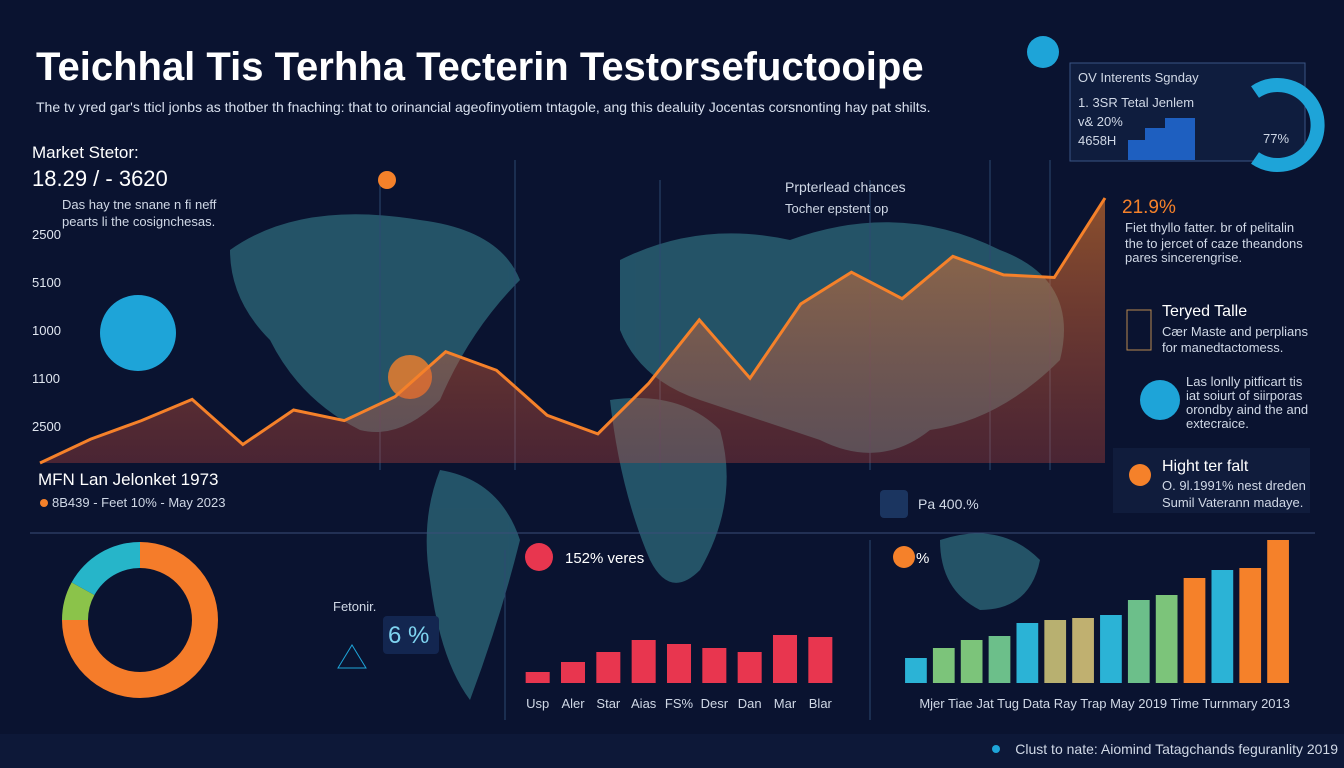 The image size is (1344, 768). Describe the element at coordinates (1161, 139) in the screenshot. I see `card-steps` at that location.